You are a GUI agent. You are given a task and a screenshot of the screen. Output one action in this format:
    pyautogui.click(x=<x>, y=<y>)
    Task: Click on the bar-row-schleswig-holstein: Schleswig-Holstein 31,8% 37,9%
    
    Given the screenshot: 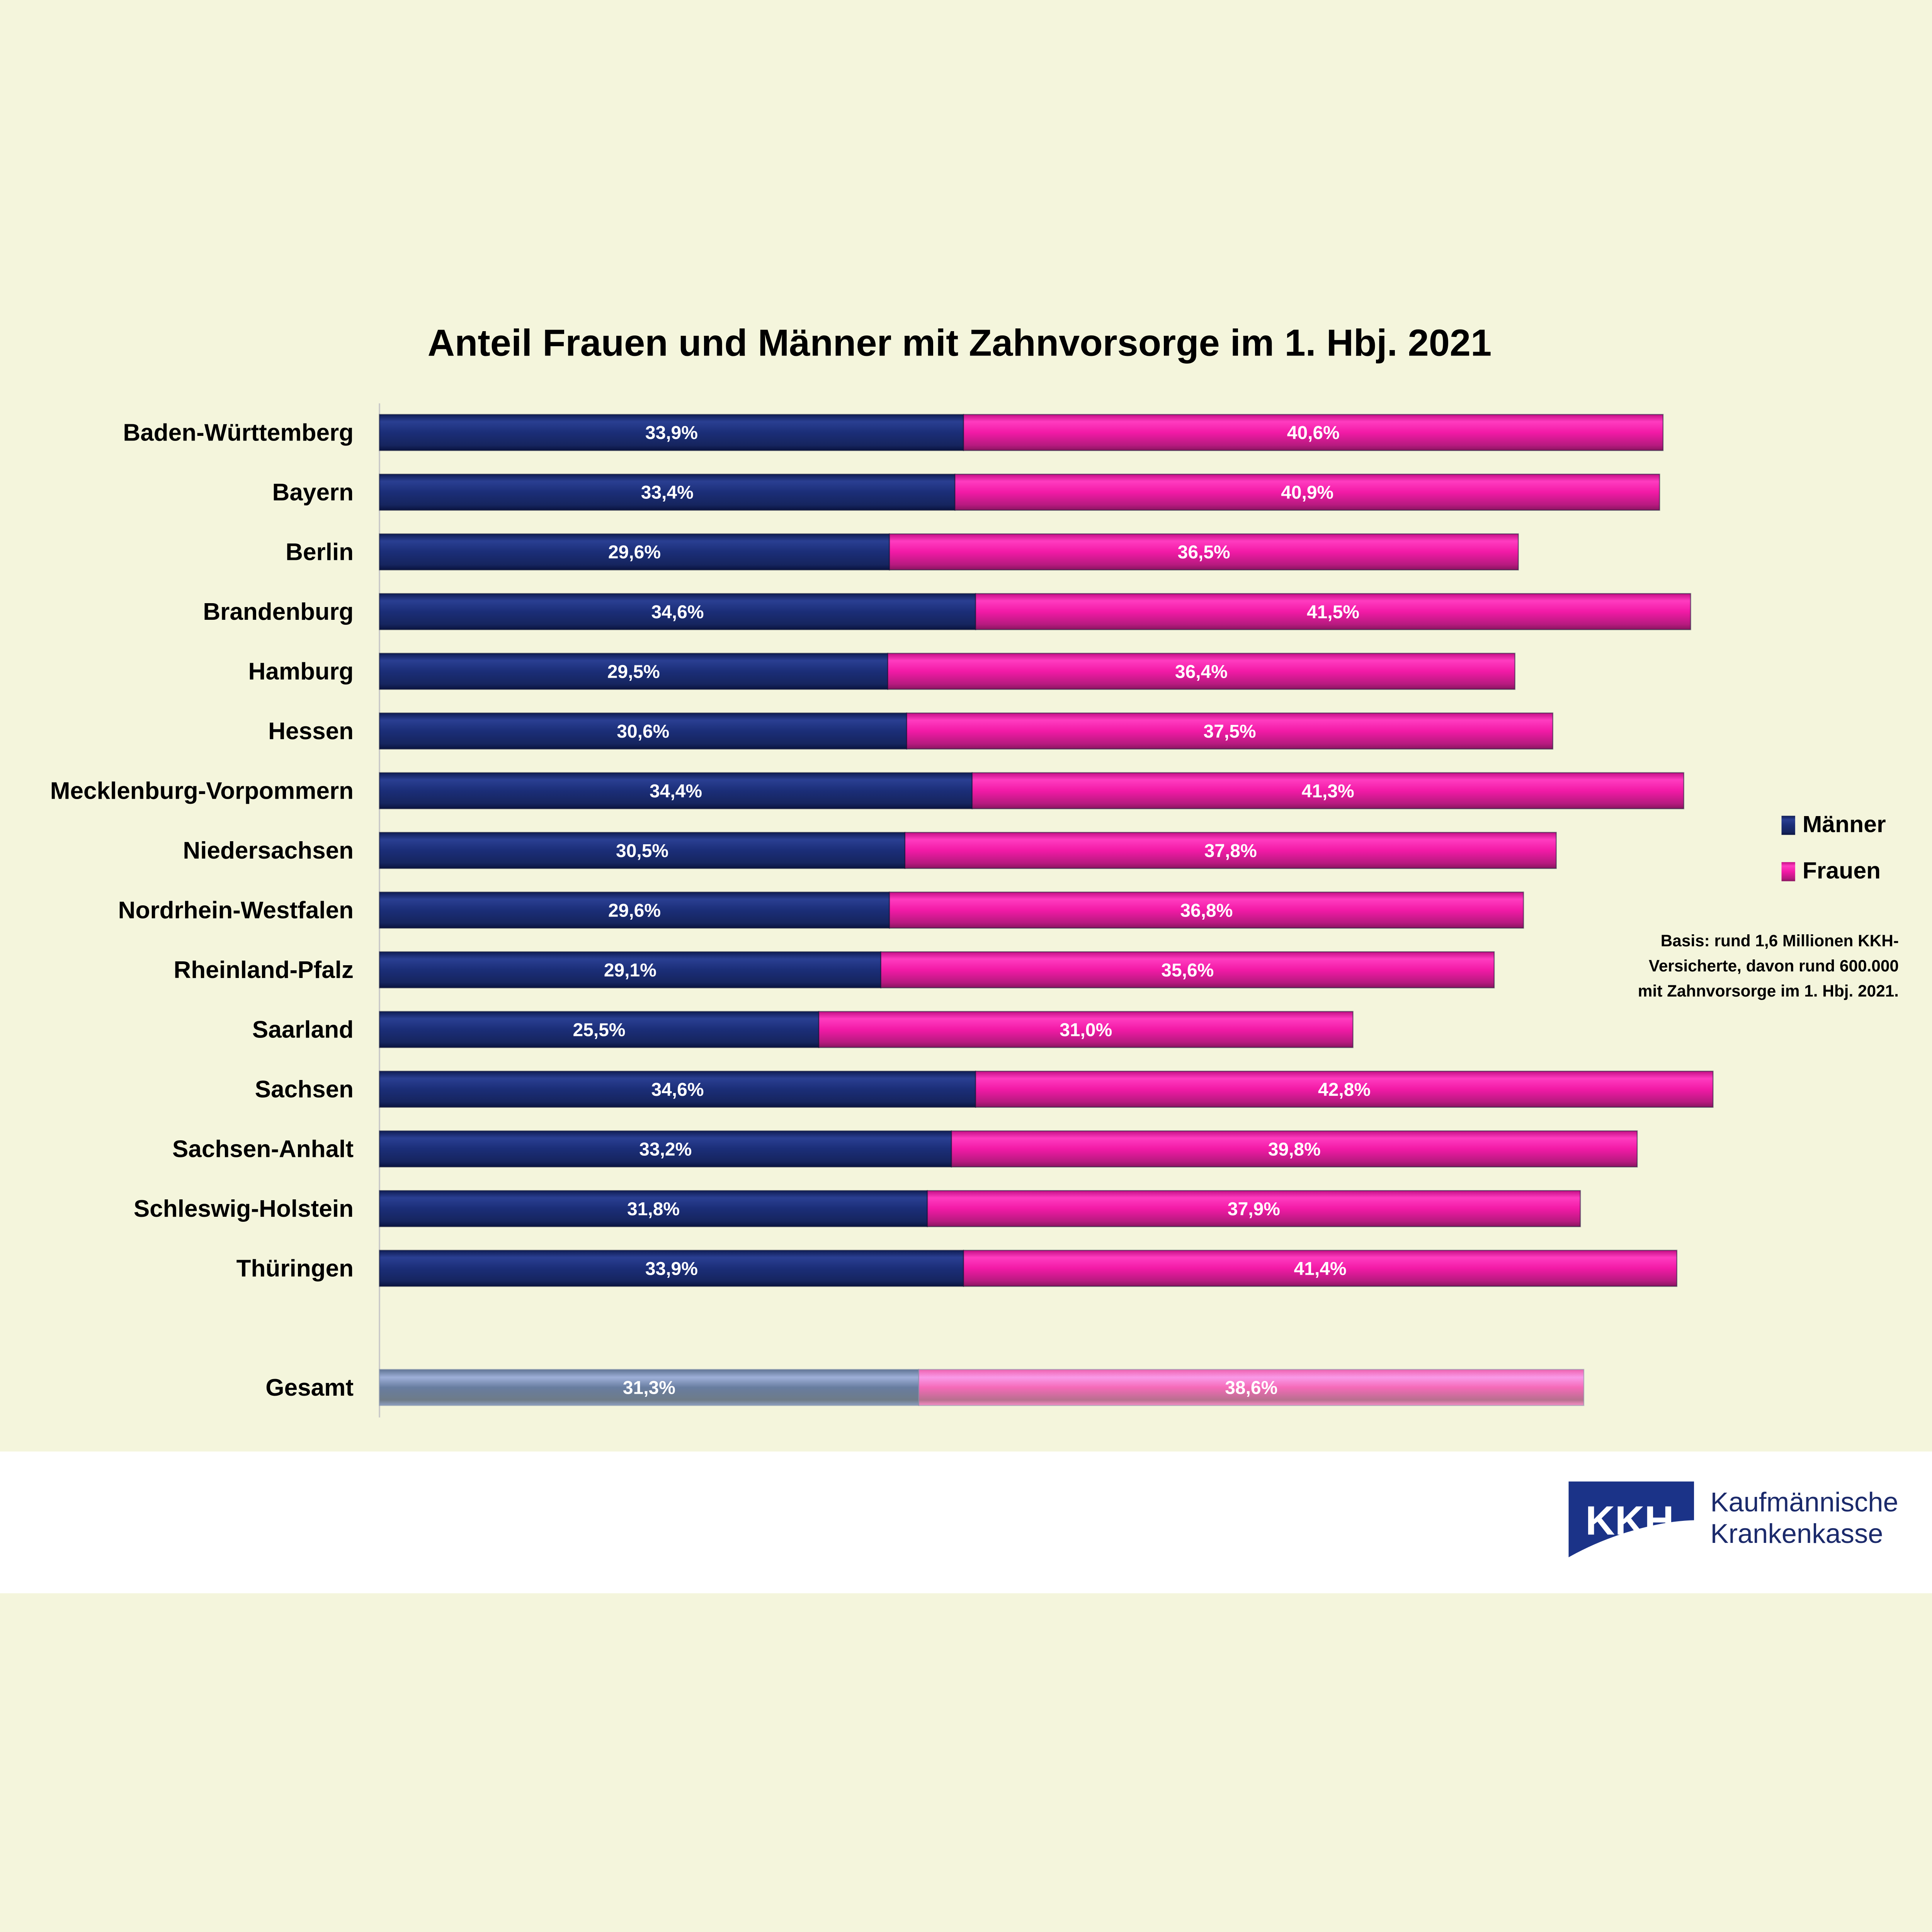 What is the action you would take?
    pyautogui.click(x=857, y=1208)
    